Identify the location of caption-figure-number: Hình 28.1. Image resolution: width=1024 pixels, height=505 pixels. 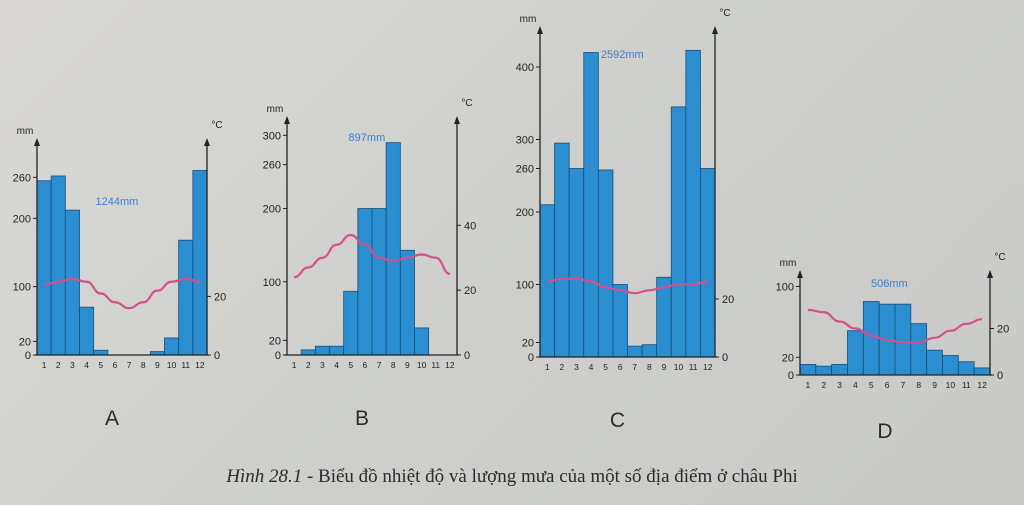
(264, 476).